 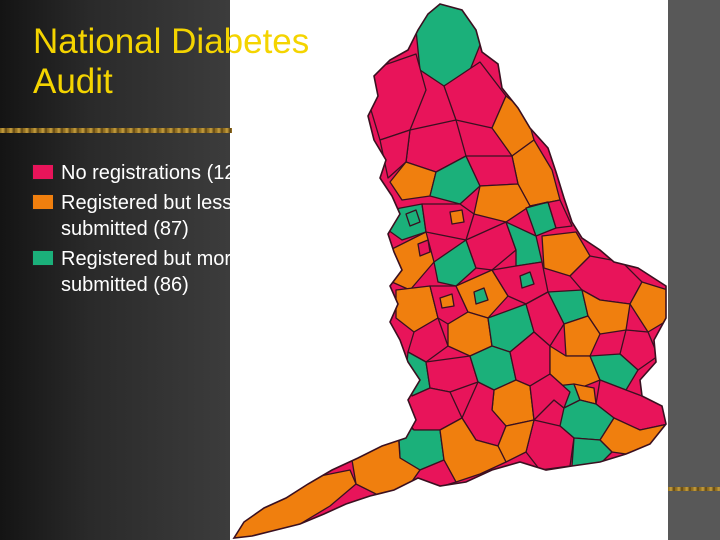 What do you see at coordinates (43, 202) in the screenshot?
I see `legend-swatch-orange` at bounding box center [43, 202].